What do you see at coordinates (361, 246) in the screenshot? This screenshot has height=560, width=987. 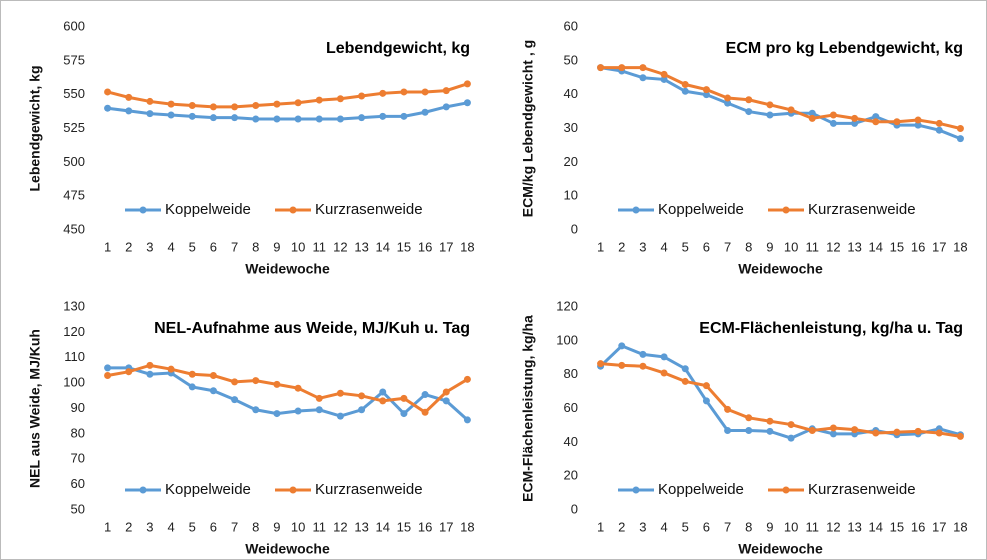 I see `x-tick-label: 13` at bounding box center [361, 246].